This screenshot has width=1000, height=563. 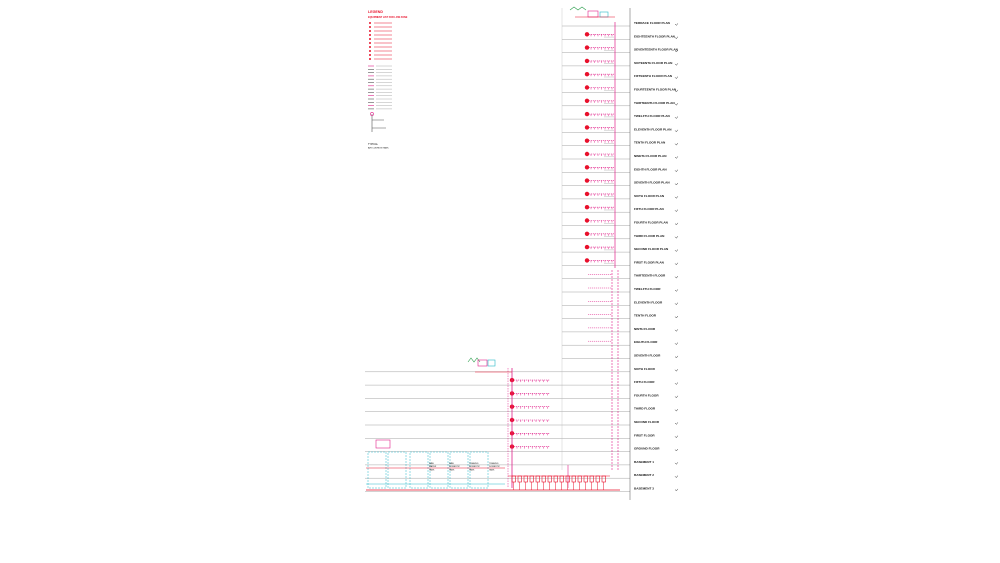 What do you see at coordinates (648, 302) in the screenshot?
I see `floor-label: ELEVENTH FLOOR` at bounding box center [648, 302].